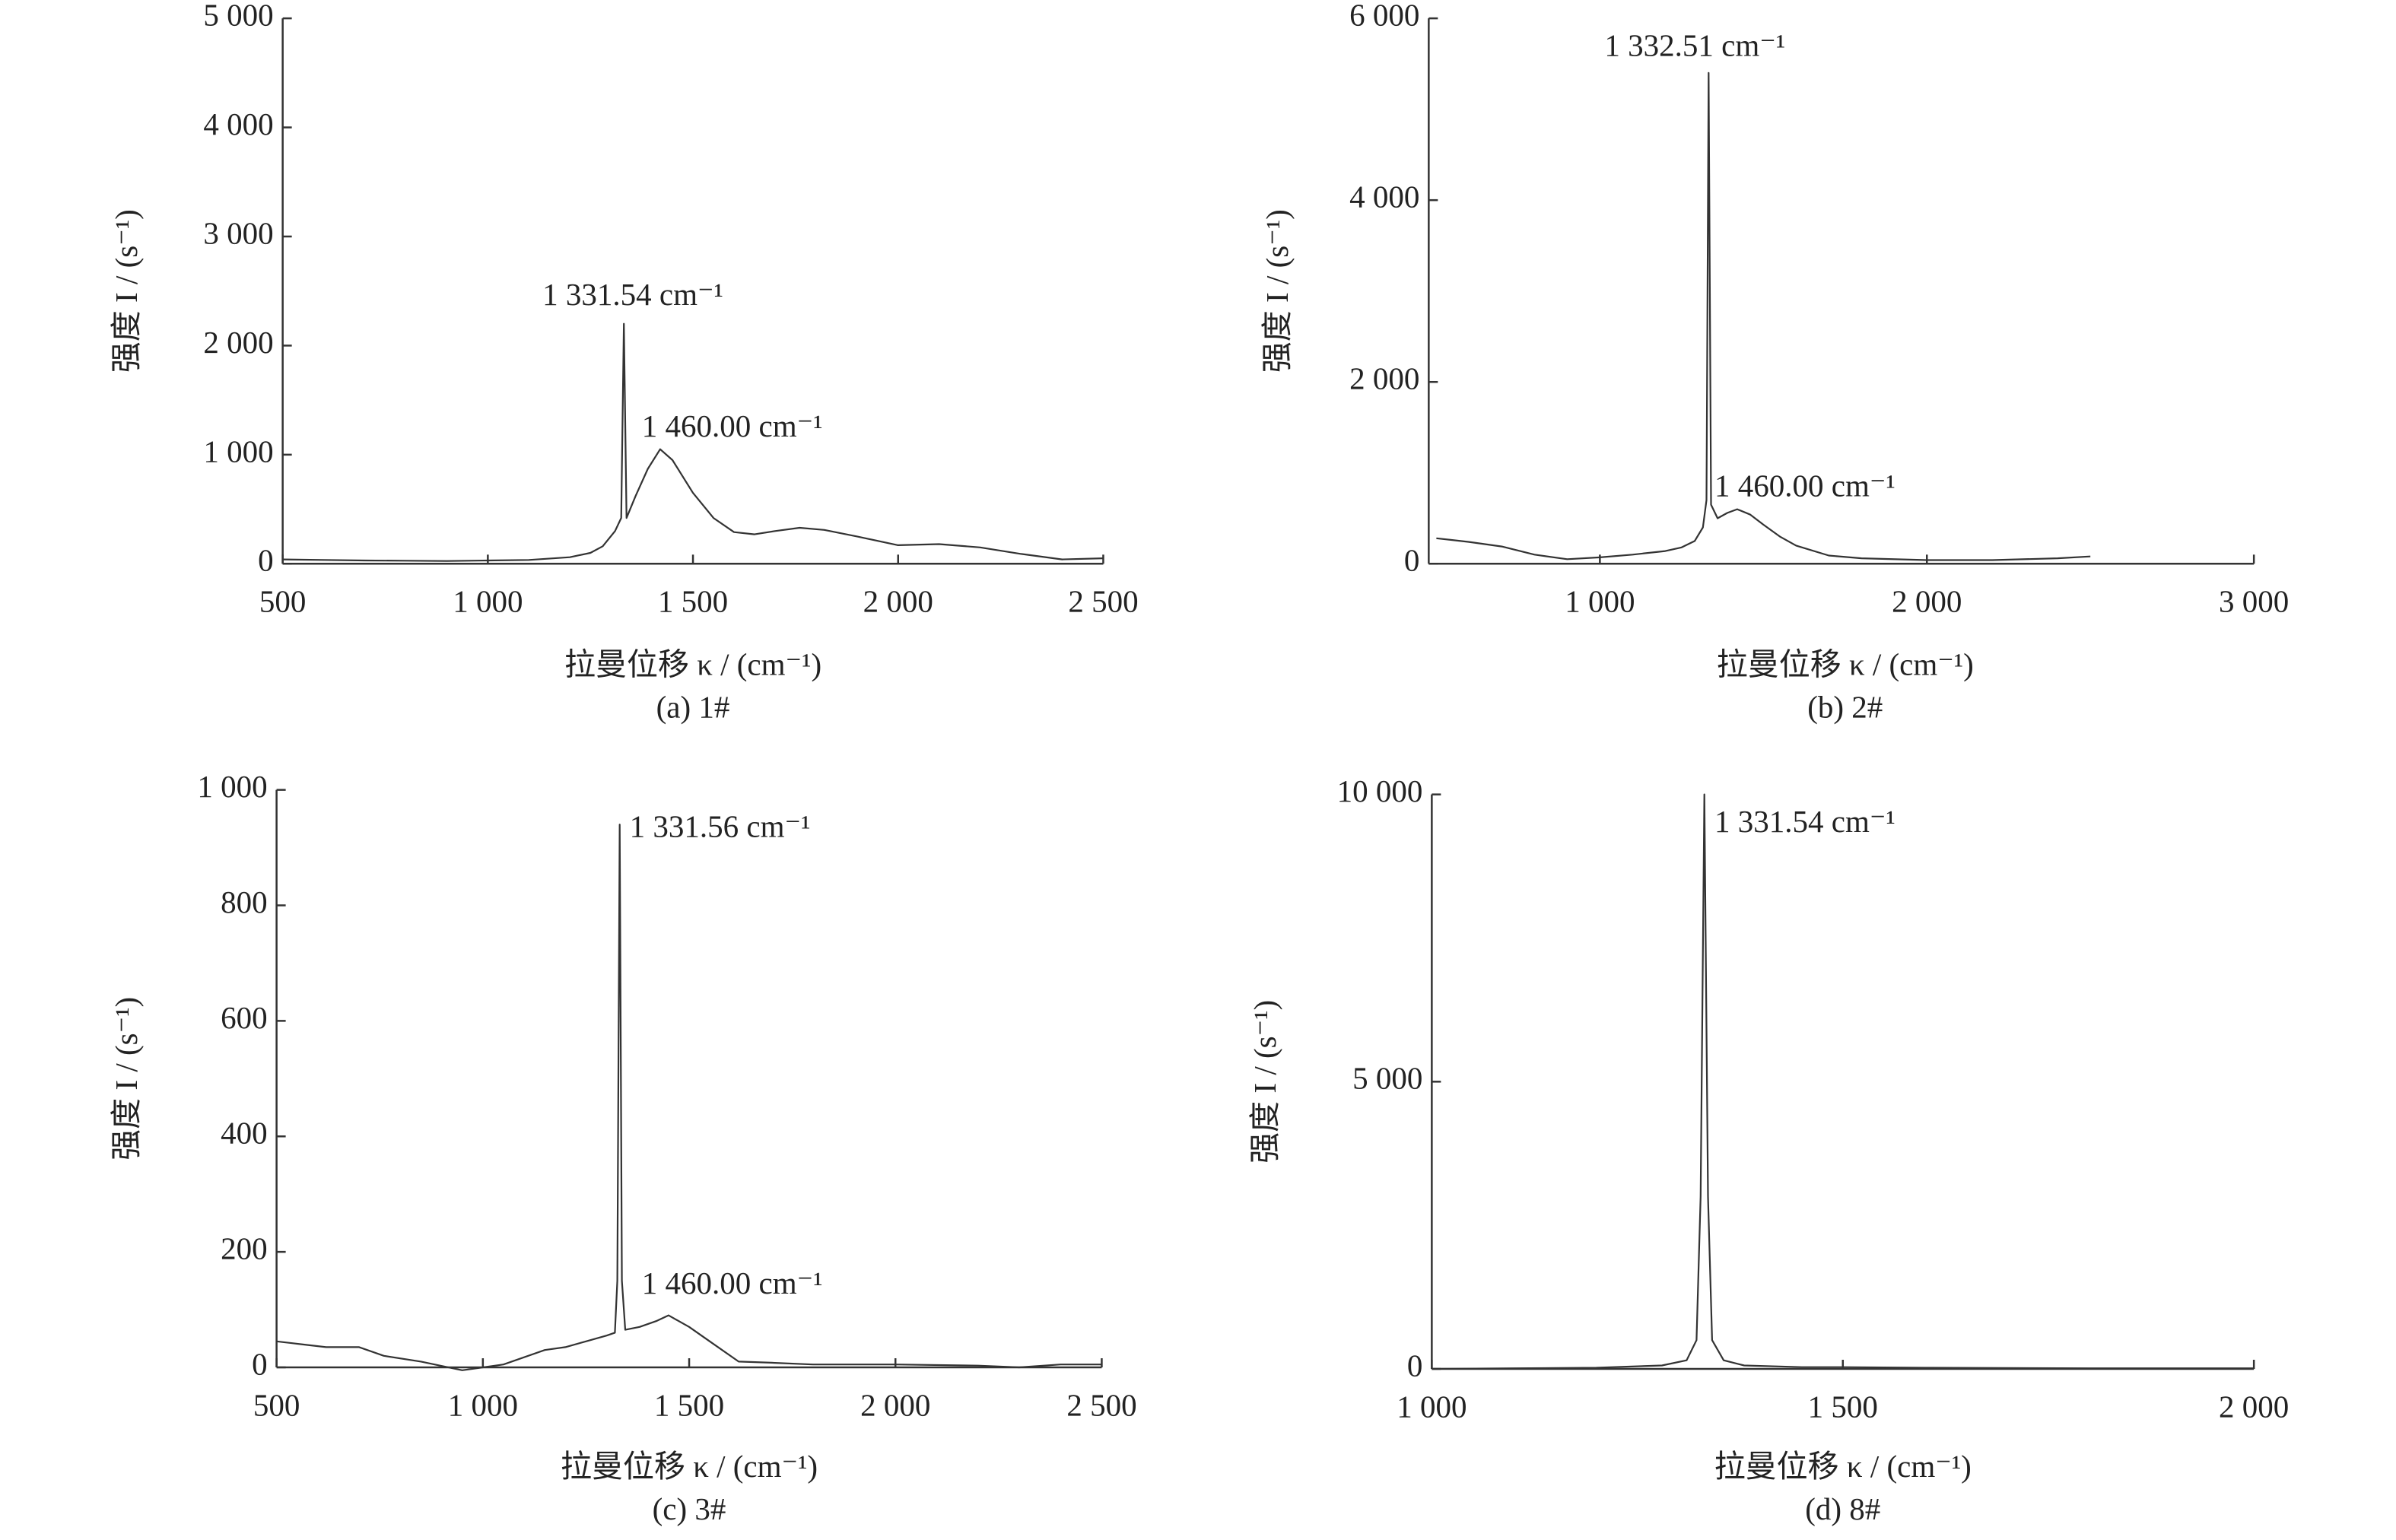 The width and height of the screenshot is (2396, 1540). What do you see at coordinates (244, 1017) in the screenshot?
I see `y-tick-label: 600` at bounding box center [244, 1017].